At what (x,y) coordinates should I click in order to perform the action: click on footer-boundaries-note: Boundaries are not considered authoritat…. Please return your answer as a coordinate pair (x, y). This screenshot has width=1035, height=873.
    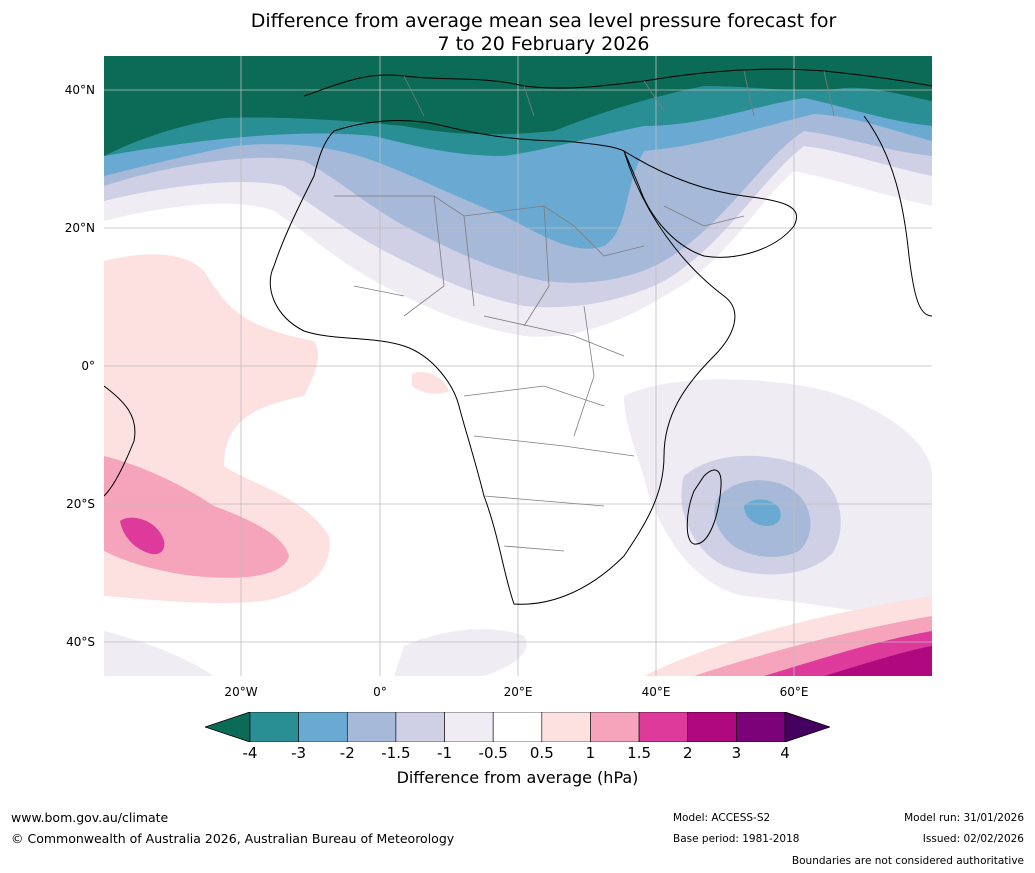
    Looking at the image, I should click on (907, 861).